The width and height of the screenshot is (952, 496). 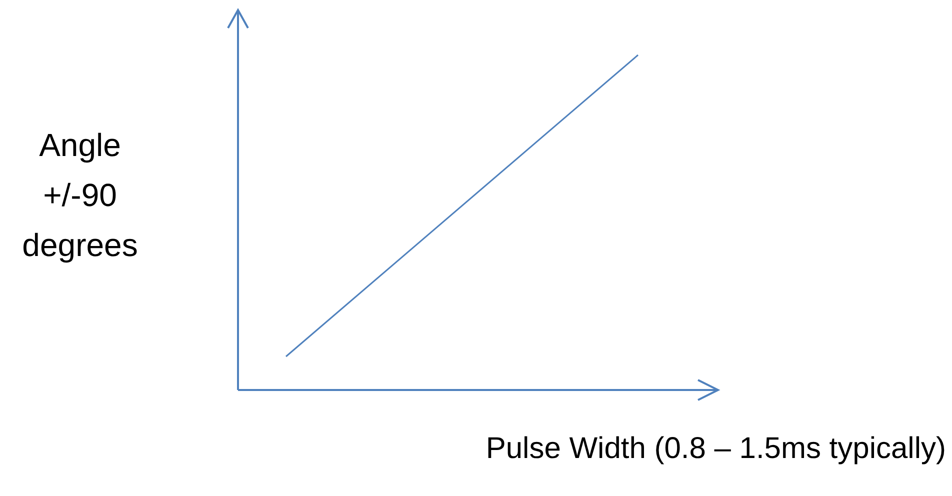 I want to click on y-axis-title: Angle +/-90 degrees, so click(x=80, y=195).